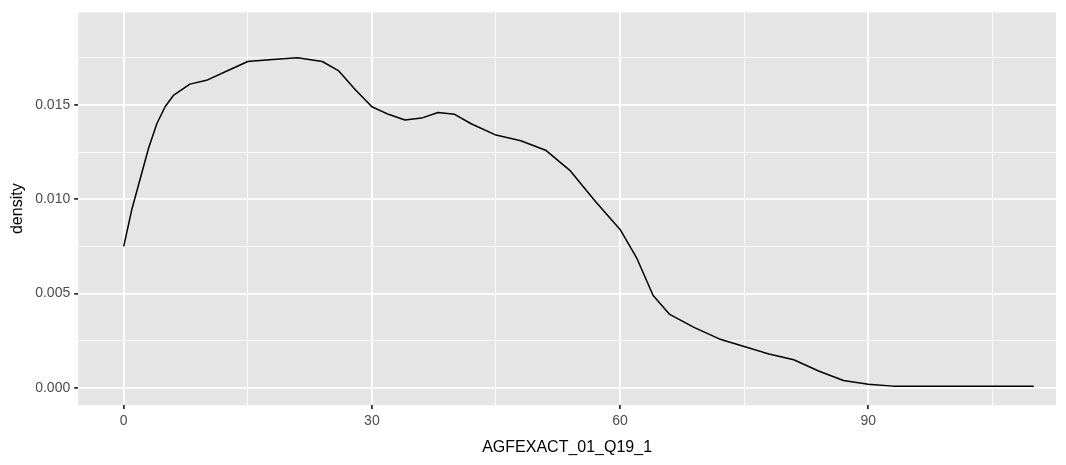  I want to click on y-tick-label: 0.010, so click(53, 198).